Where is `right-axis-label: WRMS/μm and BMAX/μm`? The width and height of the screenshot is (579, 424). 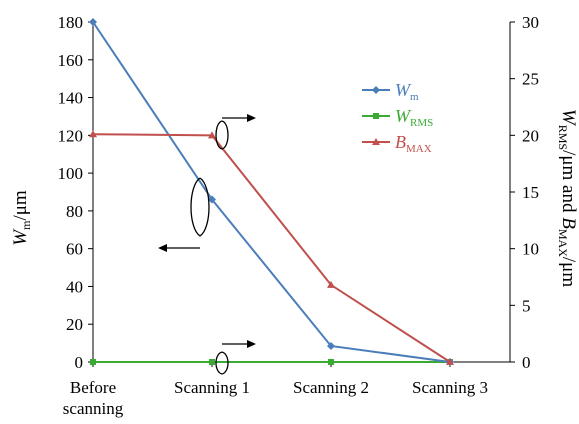
right-axis-label: WRMS/μm and BMAX/μm is located at coordinates (567, 198).